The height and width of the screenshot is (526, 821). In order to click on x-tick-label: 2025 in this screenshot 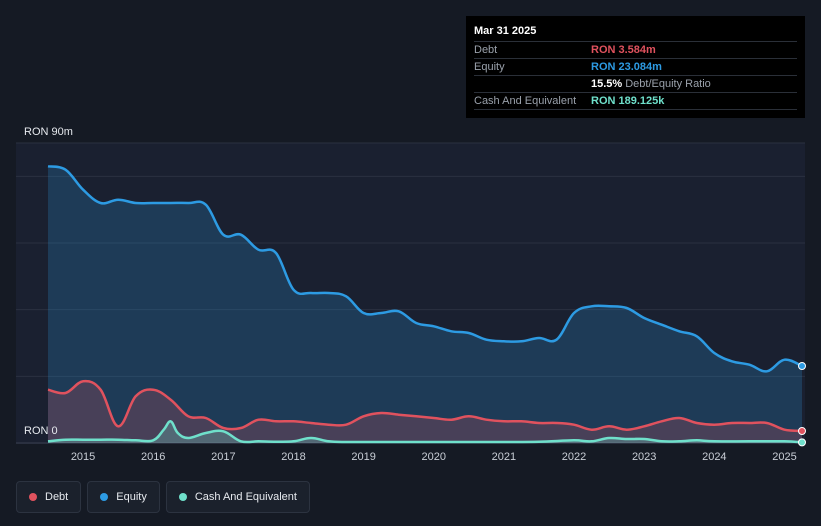, I will do `click(784, 457)`.